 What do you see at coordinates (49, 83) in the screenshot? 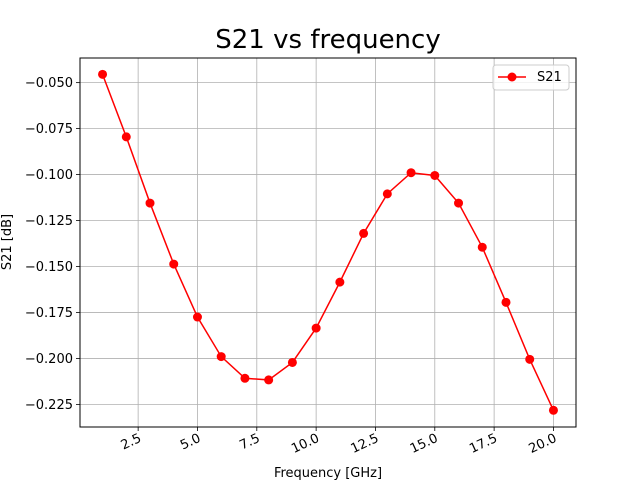
I see `y-tick-label: −0.050` at bounding box center [49, 83].